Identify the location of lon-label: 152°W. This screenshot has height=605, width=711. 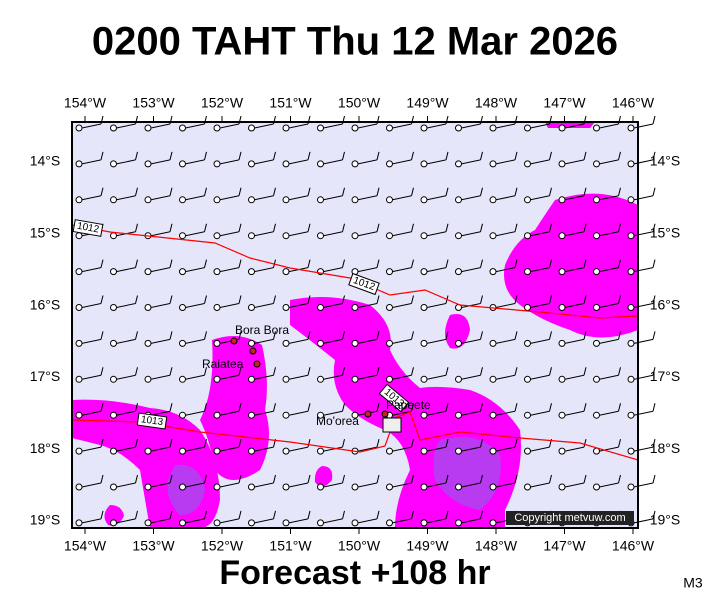
(222, 103).